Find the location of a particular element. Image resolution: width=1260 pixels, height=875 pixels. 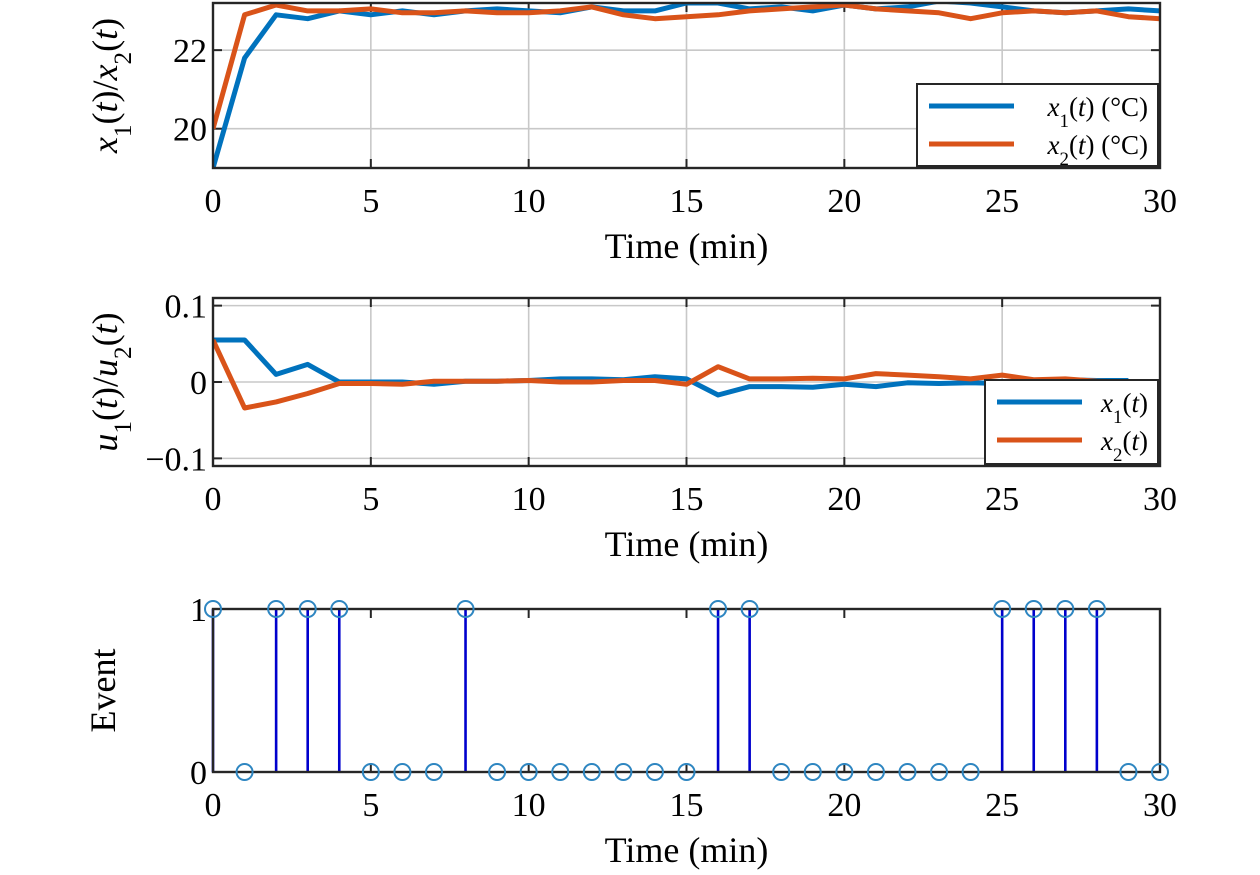

legend-label-1: x1(t) is located at coordinates (1124, 408).